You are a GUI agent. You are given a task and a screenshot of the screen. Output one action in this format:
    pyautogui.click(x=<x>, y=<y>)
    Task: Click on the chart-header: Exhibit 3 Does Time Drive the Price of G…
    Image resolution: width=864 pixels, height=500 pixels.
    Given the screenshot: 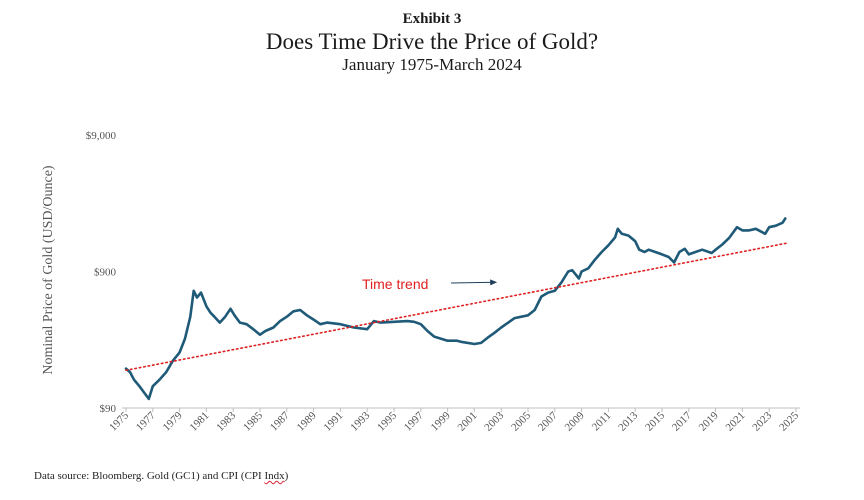 What is the action you would take?
    pyautogui.click(x=432, y=42)
    